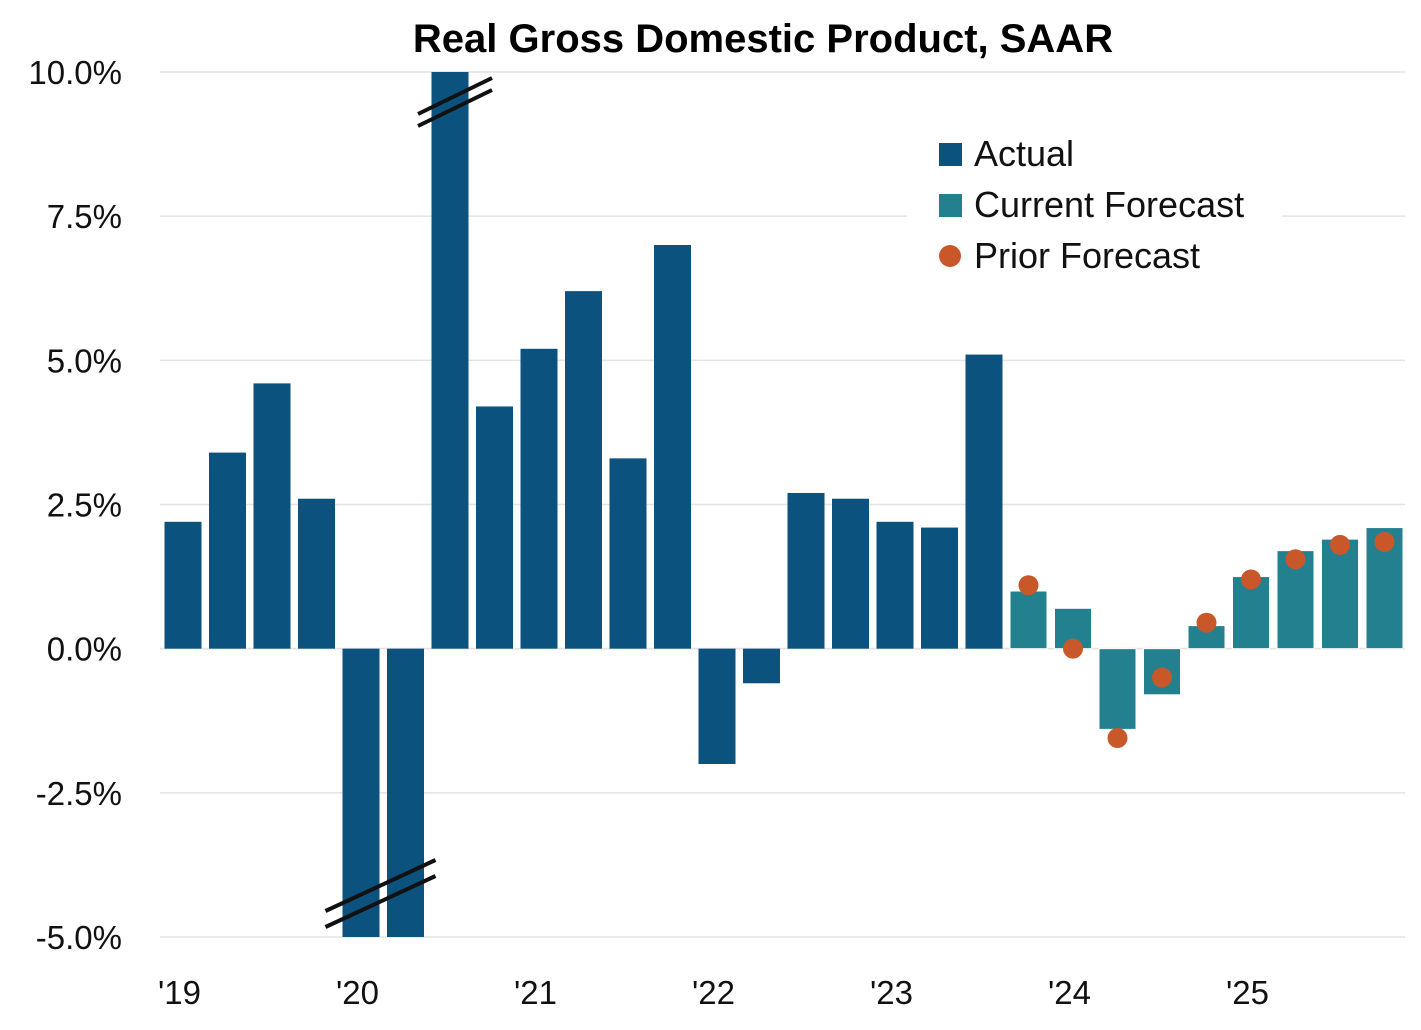  What do you see at coordinates (75, 72) in the screenshot?
I see `y-tick-label: 10.0%` at bounding box center [75, 72].